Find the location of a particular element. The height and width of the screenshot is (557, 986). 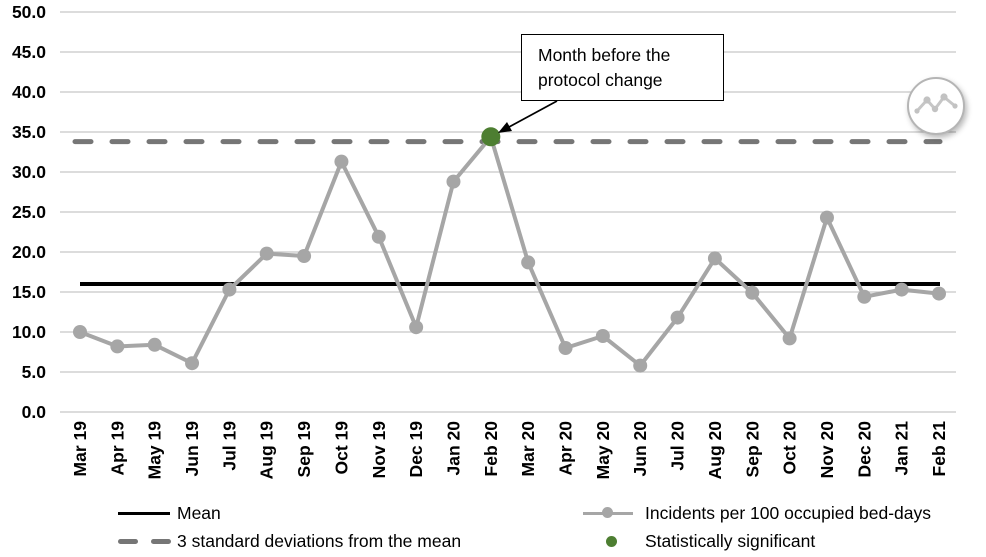

y-axis-tick-label: 0.0 is located at coordinates (34, 412).